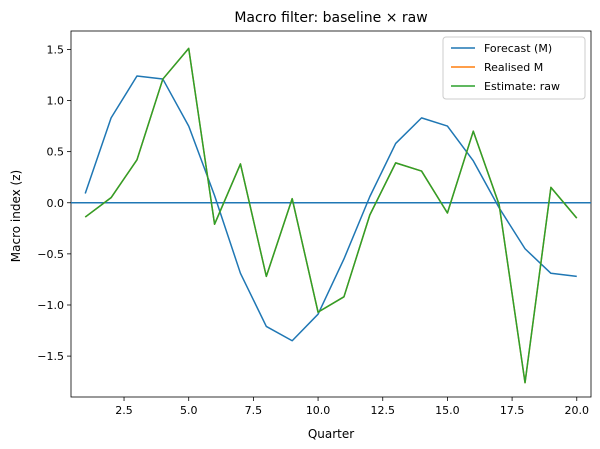  What do you see at coordinates (124, 410) in the screenshot?
I see `x-tick-label: 2.5` at bounding box center [124, 410].